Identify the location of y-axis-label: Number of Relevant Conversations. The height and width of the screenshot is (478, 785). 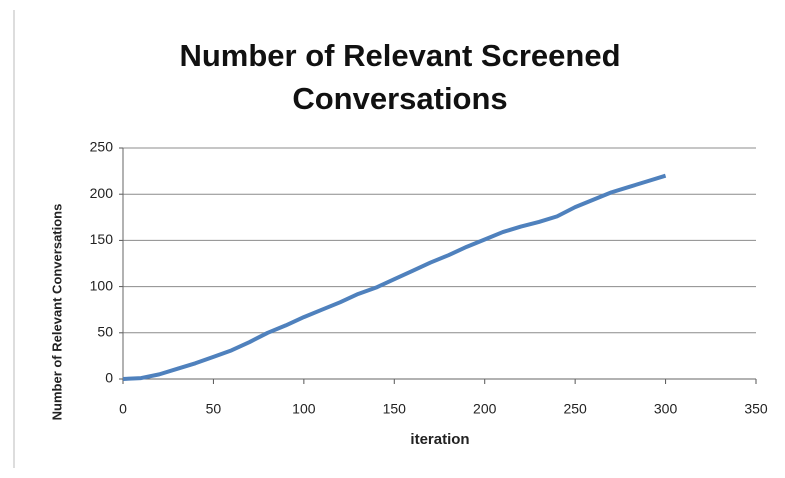
(56, 312).